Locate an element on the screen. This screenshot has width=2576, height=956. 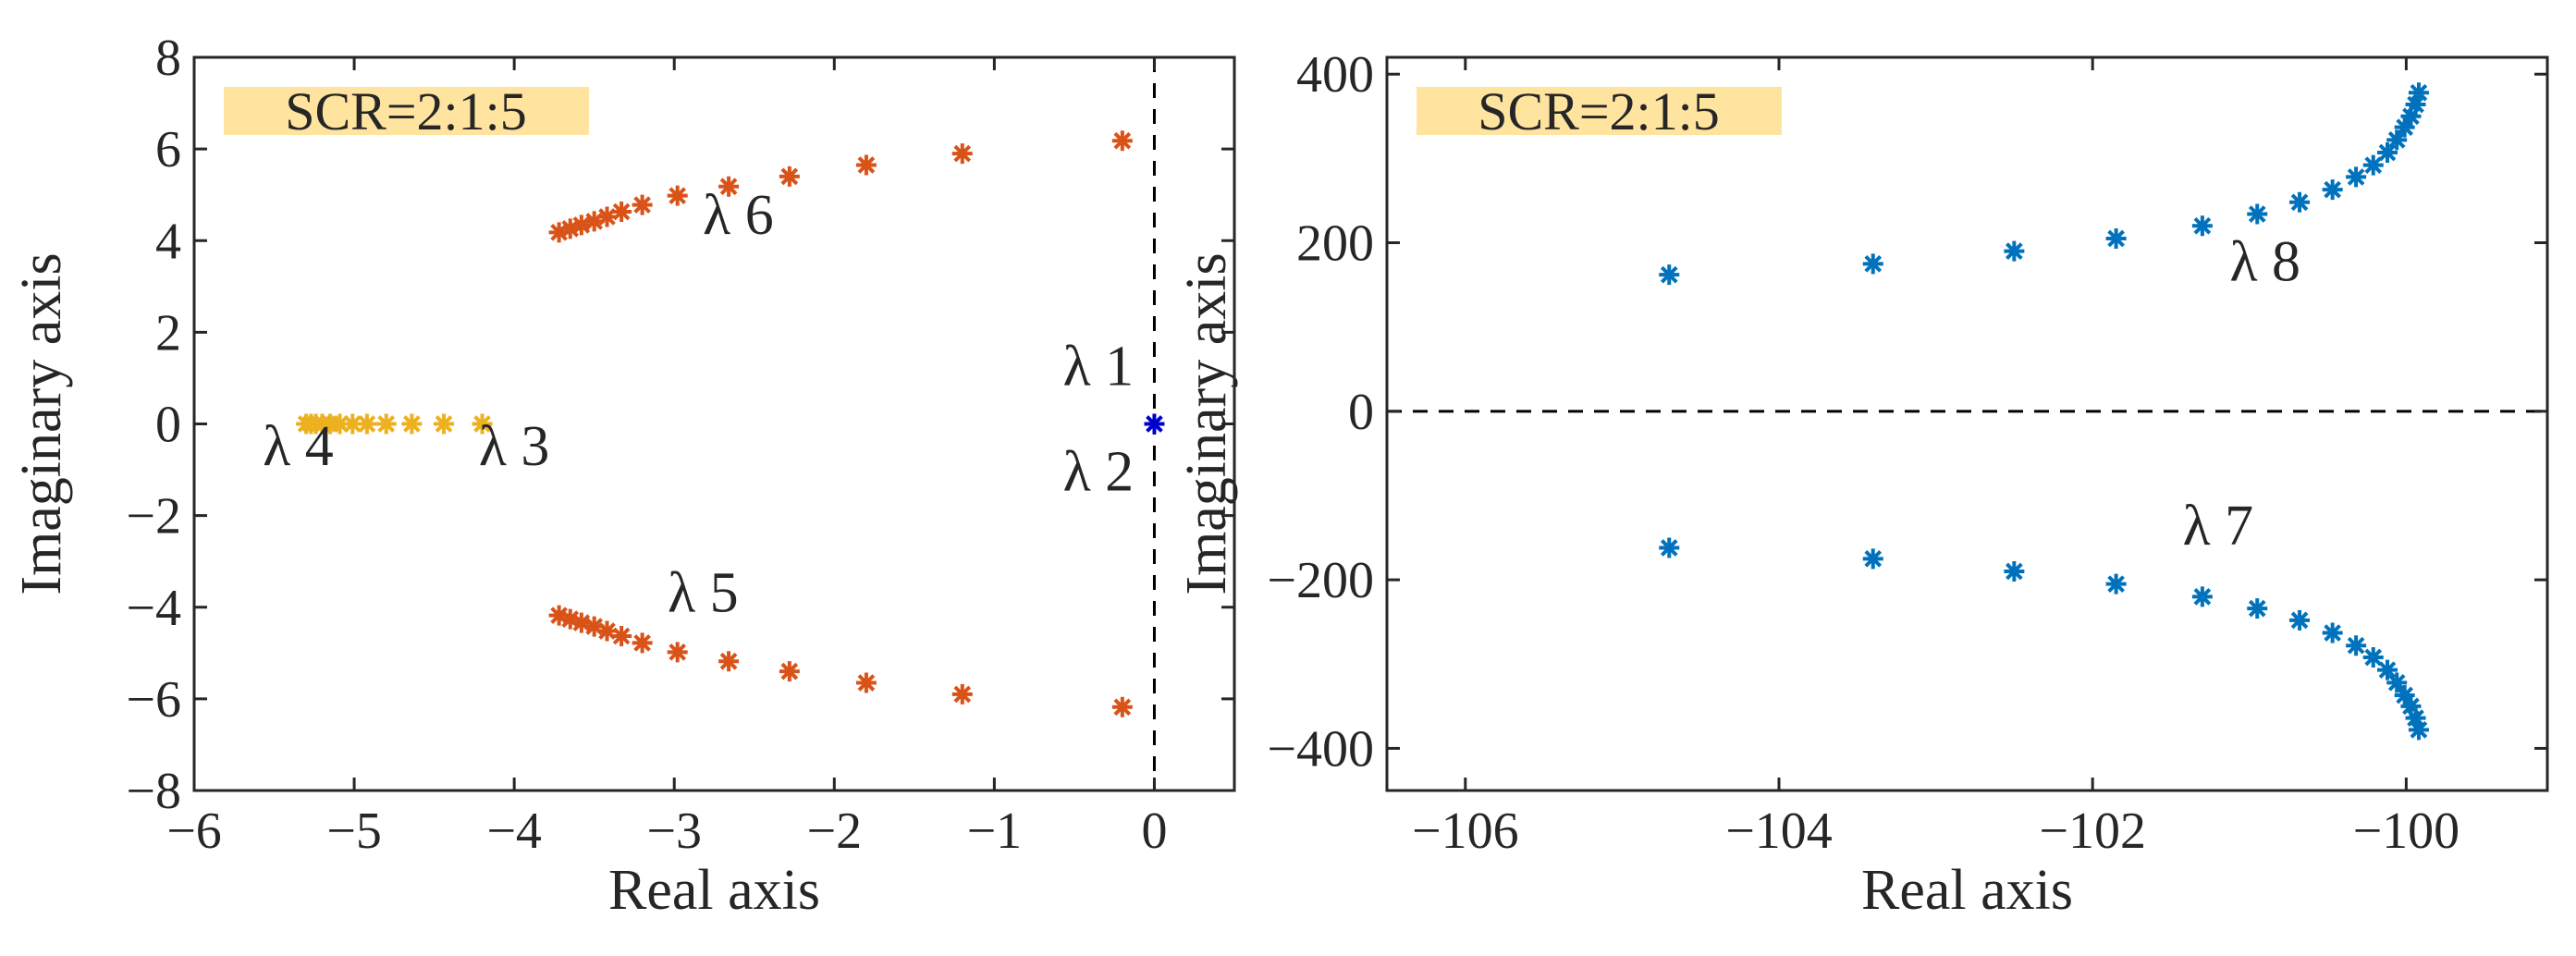
annotation-5: λ 5 is located at coordinates (703, 593).